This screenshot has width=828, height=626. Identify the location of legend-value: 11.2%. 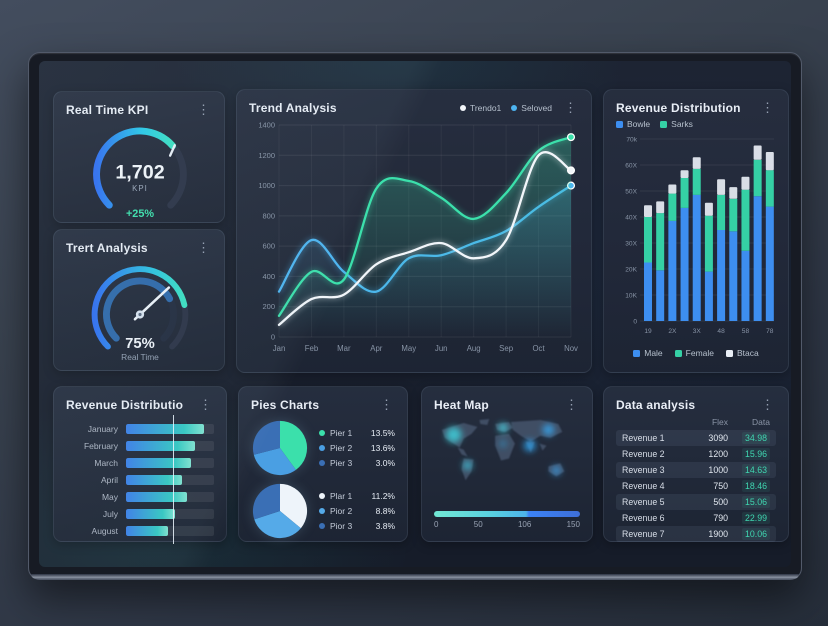
(383, 496).